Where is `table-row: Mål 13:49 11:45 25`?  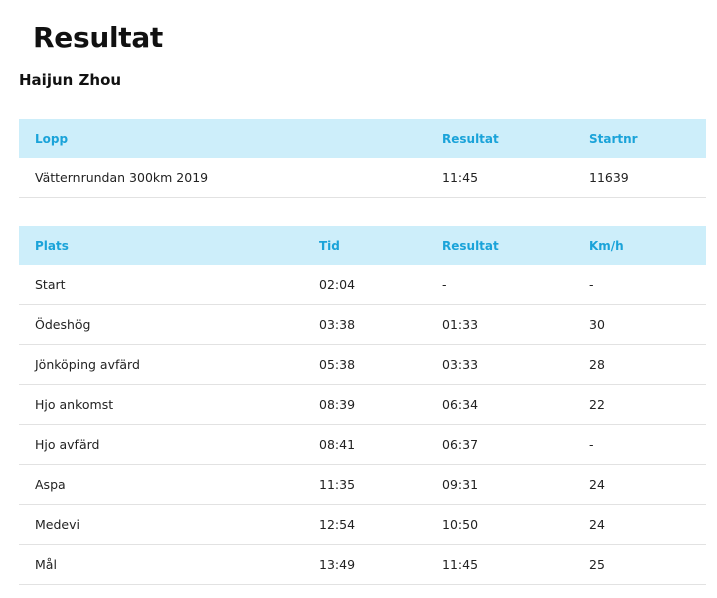
table-row: Mål 13:49 11:45 25 is located at coordinates (362, 564).